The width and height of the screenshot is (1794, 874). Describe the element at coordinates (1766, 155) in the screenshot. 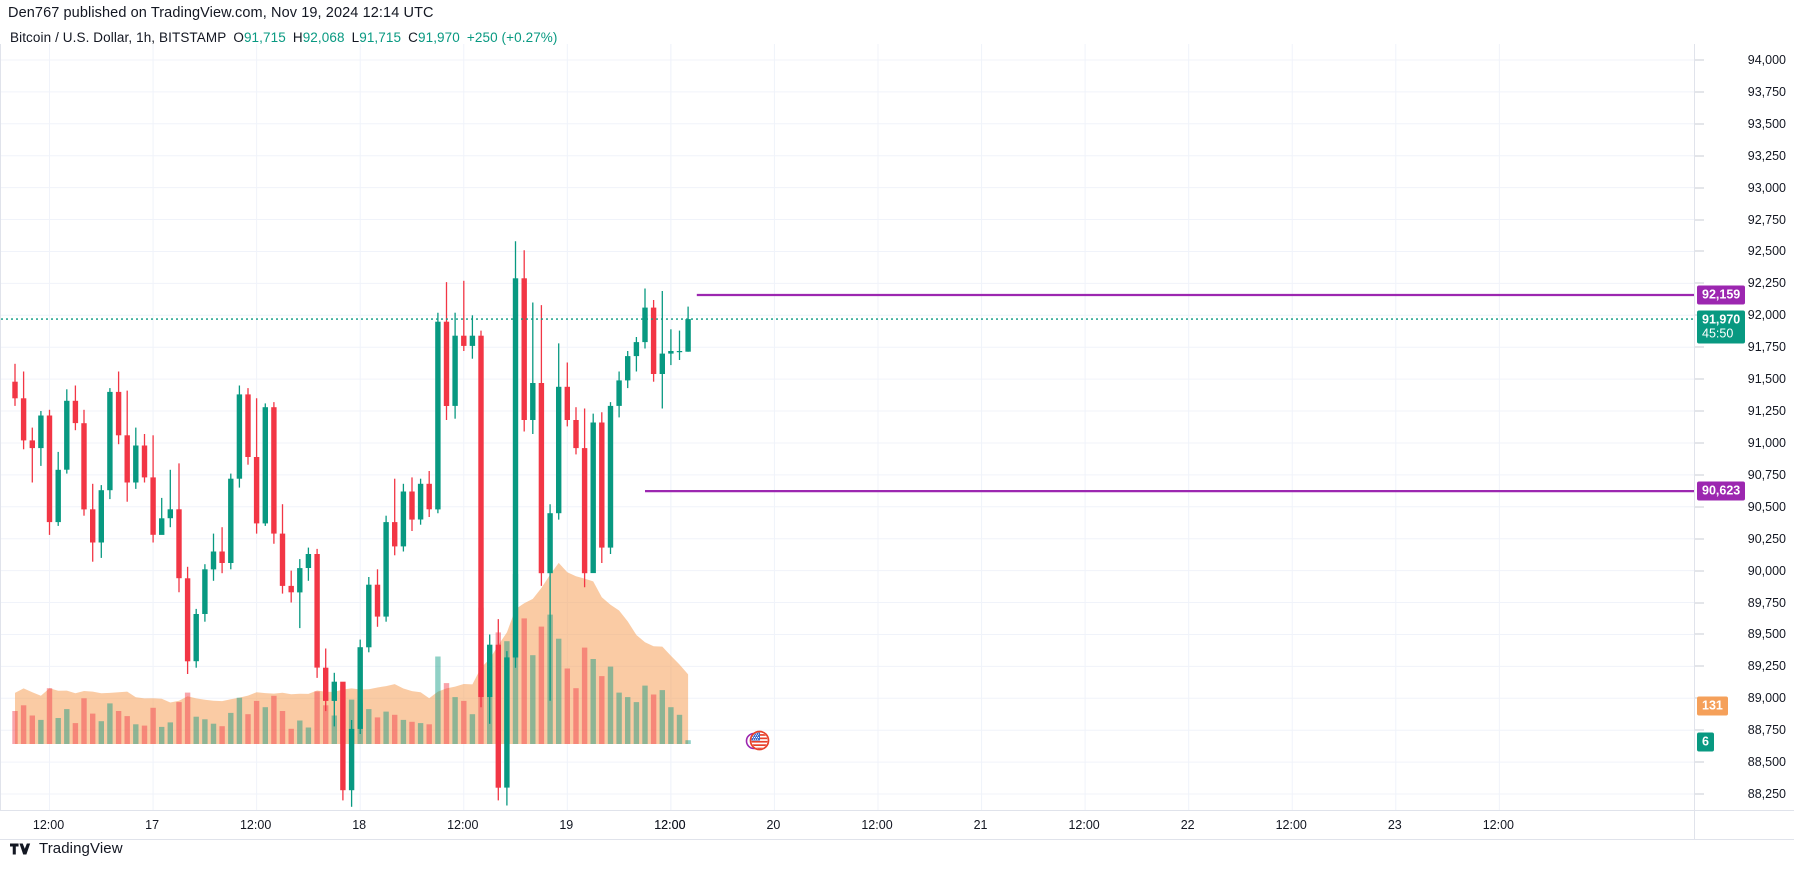

I see `price-tick-label: 93,250` at that location.